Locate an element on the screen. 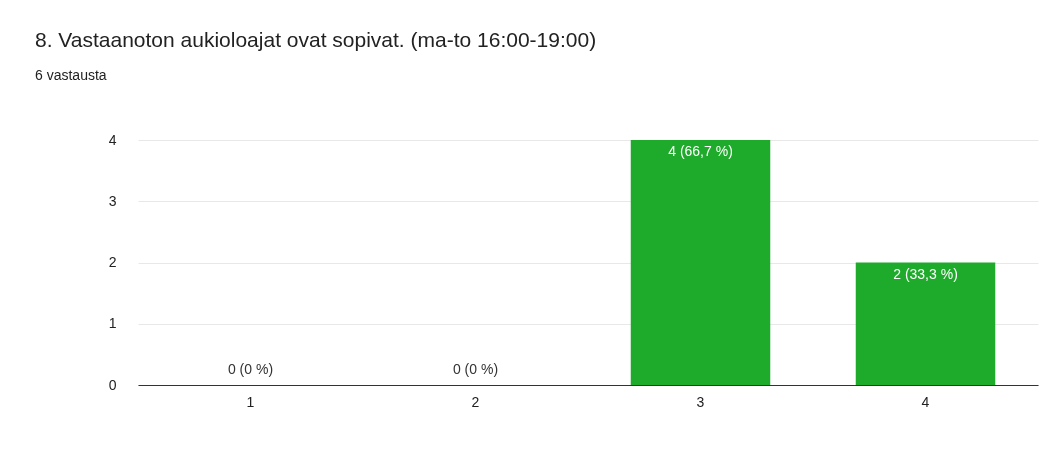  data-label: 2 (33,3 %) is located at coordinates (925, 273).